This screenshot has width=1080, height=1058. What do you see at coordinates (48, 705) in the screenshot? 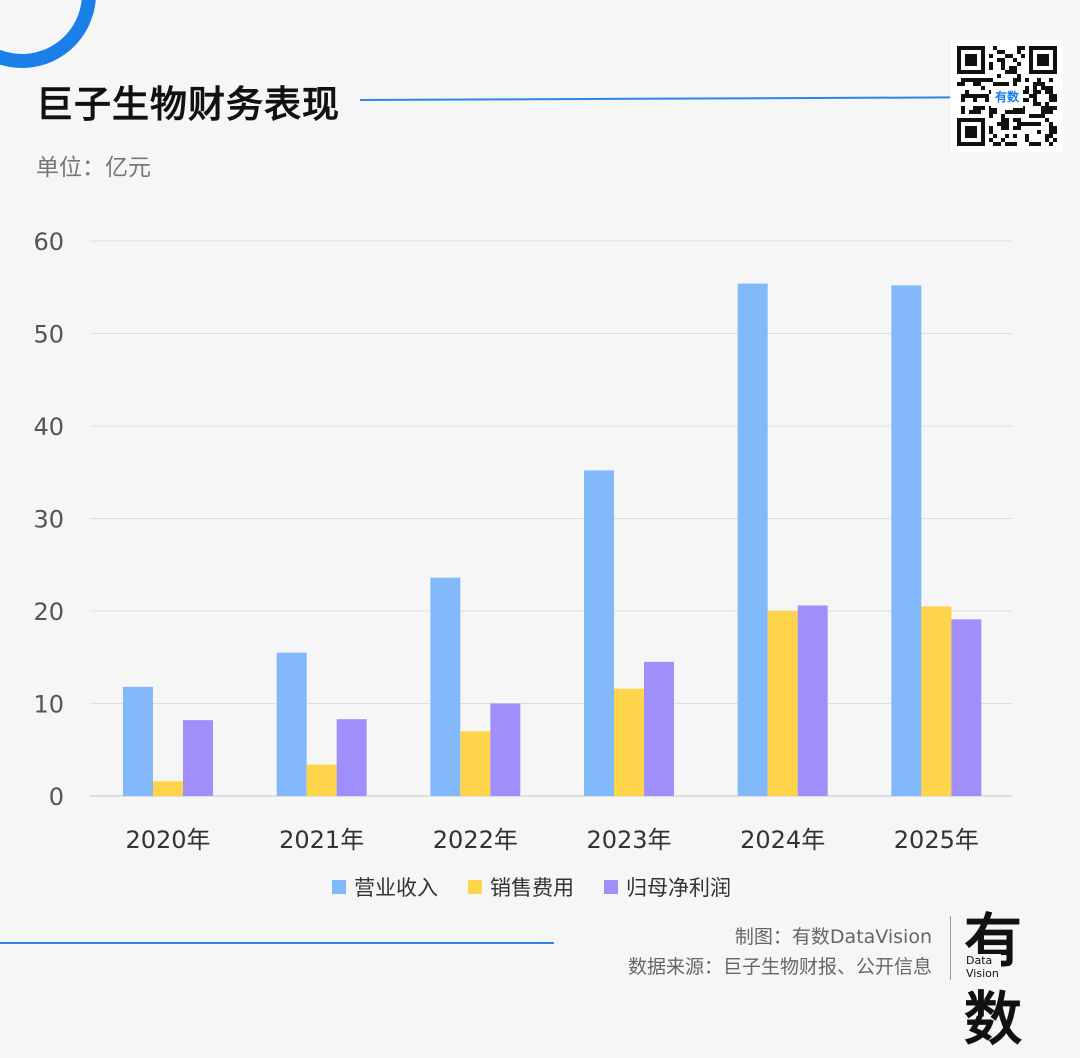
I see `y-tick-label: 10` at bounding box center [48, 705].